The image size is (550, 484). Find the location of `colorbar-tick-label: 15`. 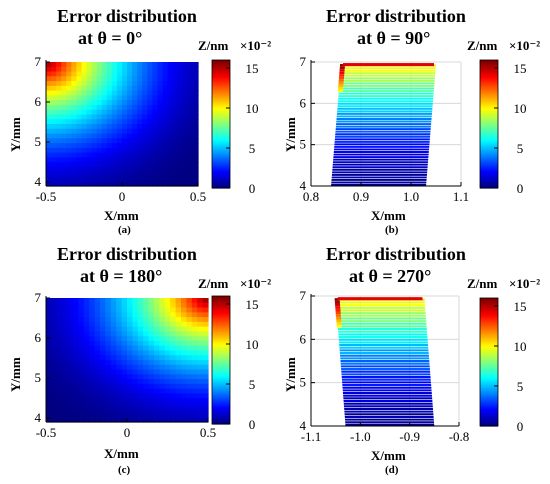

colorbar-tick-label: 15 is located at coordinates (252, 304).